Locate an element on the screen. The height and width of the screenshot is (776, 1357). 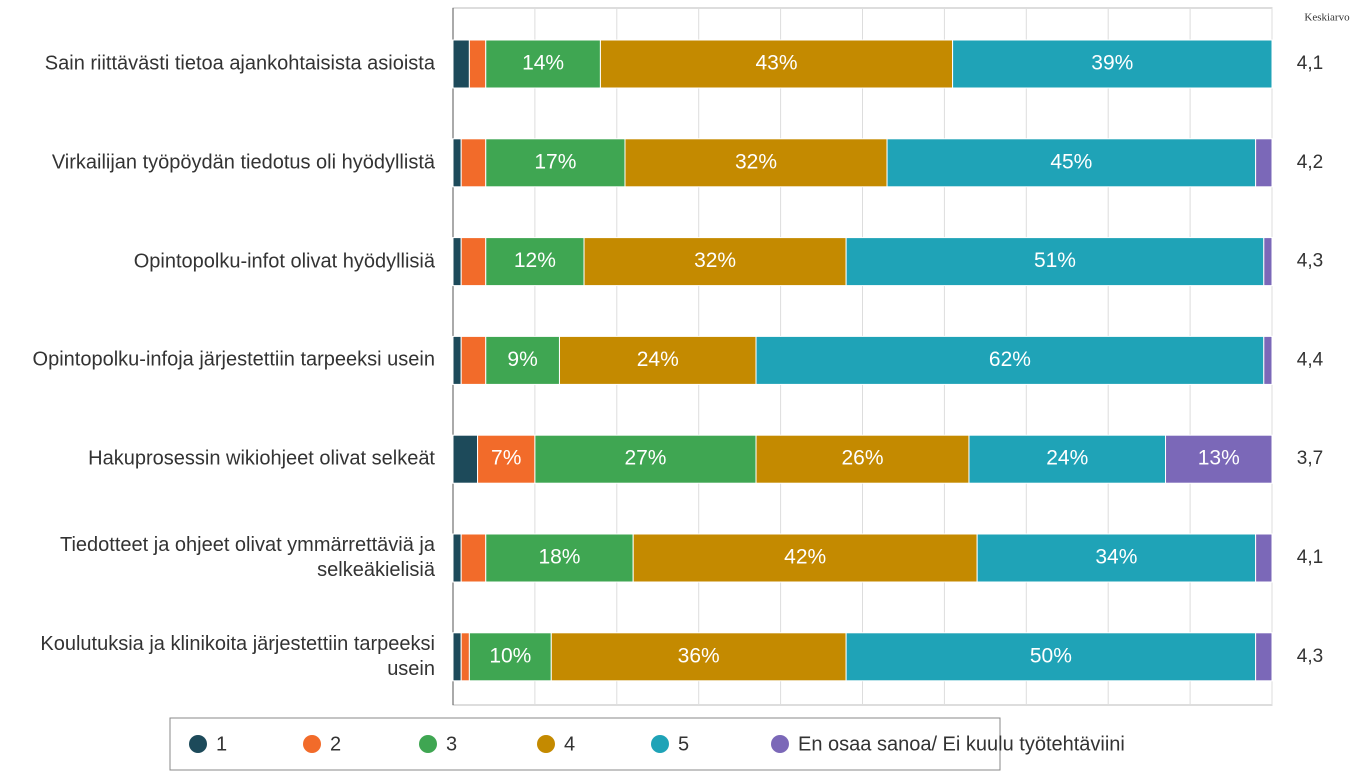
data-label: 62% is located at coordinates (1010, 359).